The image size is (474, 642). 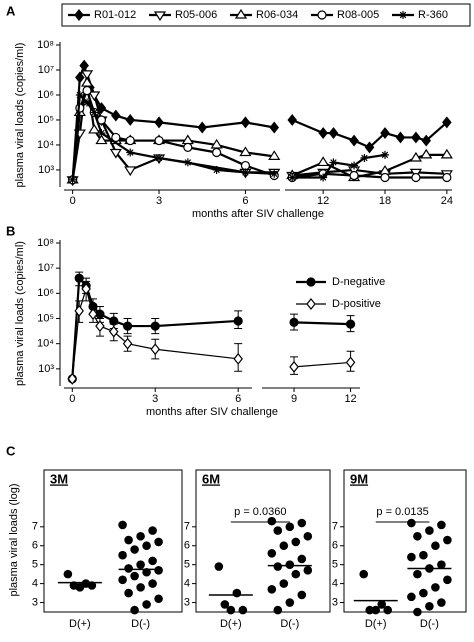 I want to click on panel-title: 3M, so click(x=59, y=478).